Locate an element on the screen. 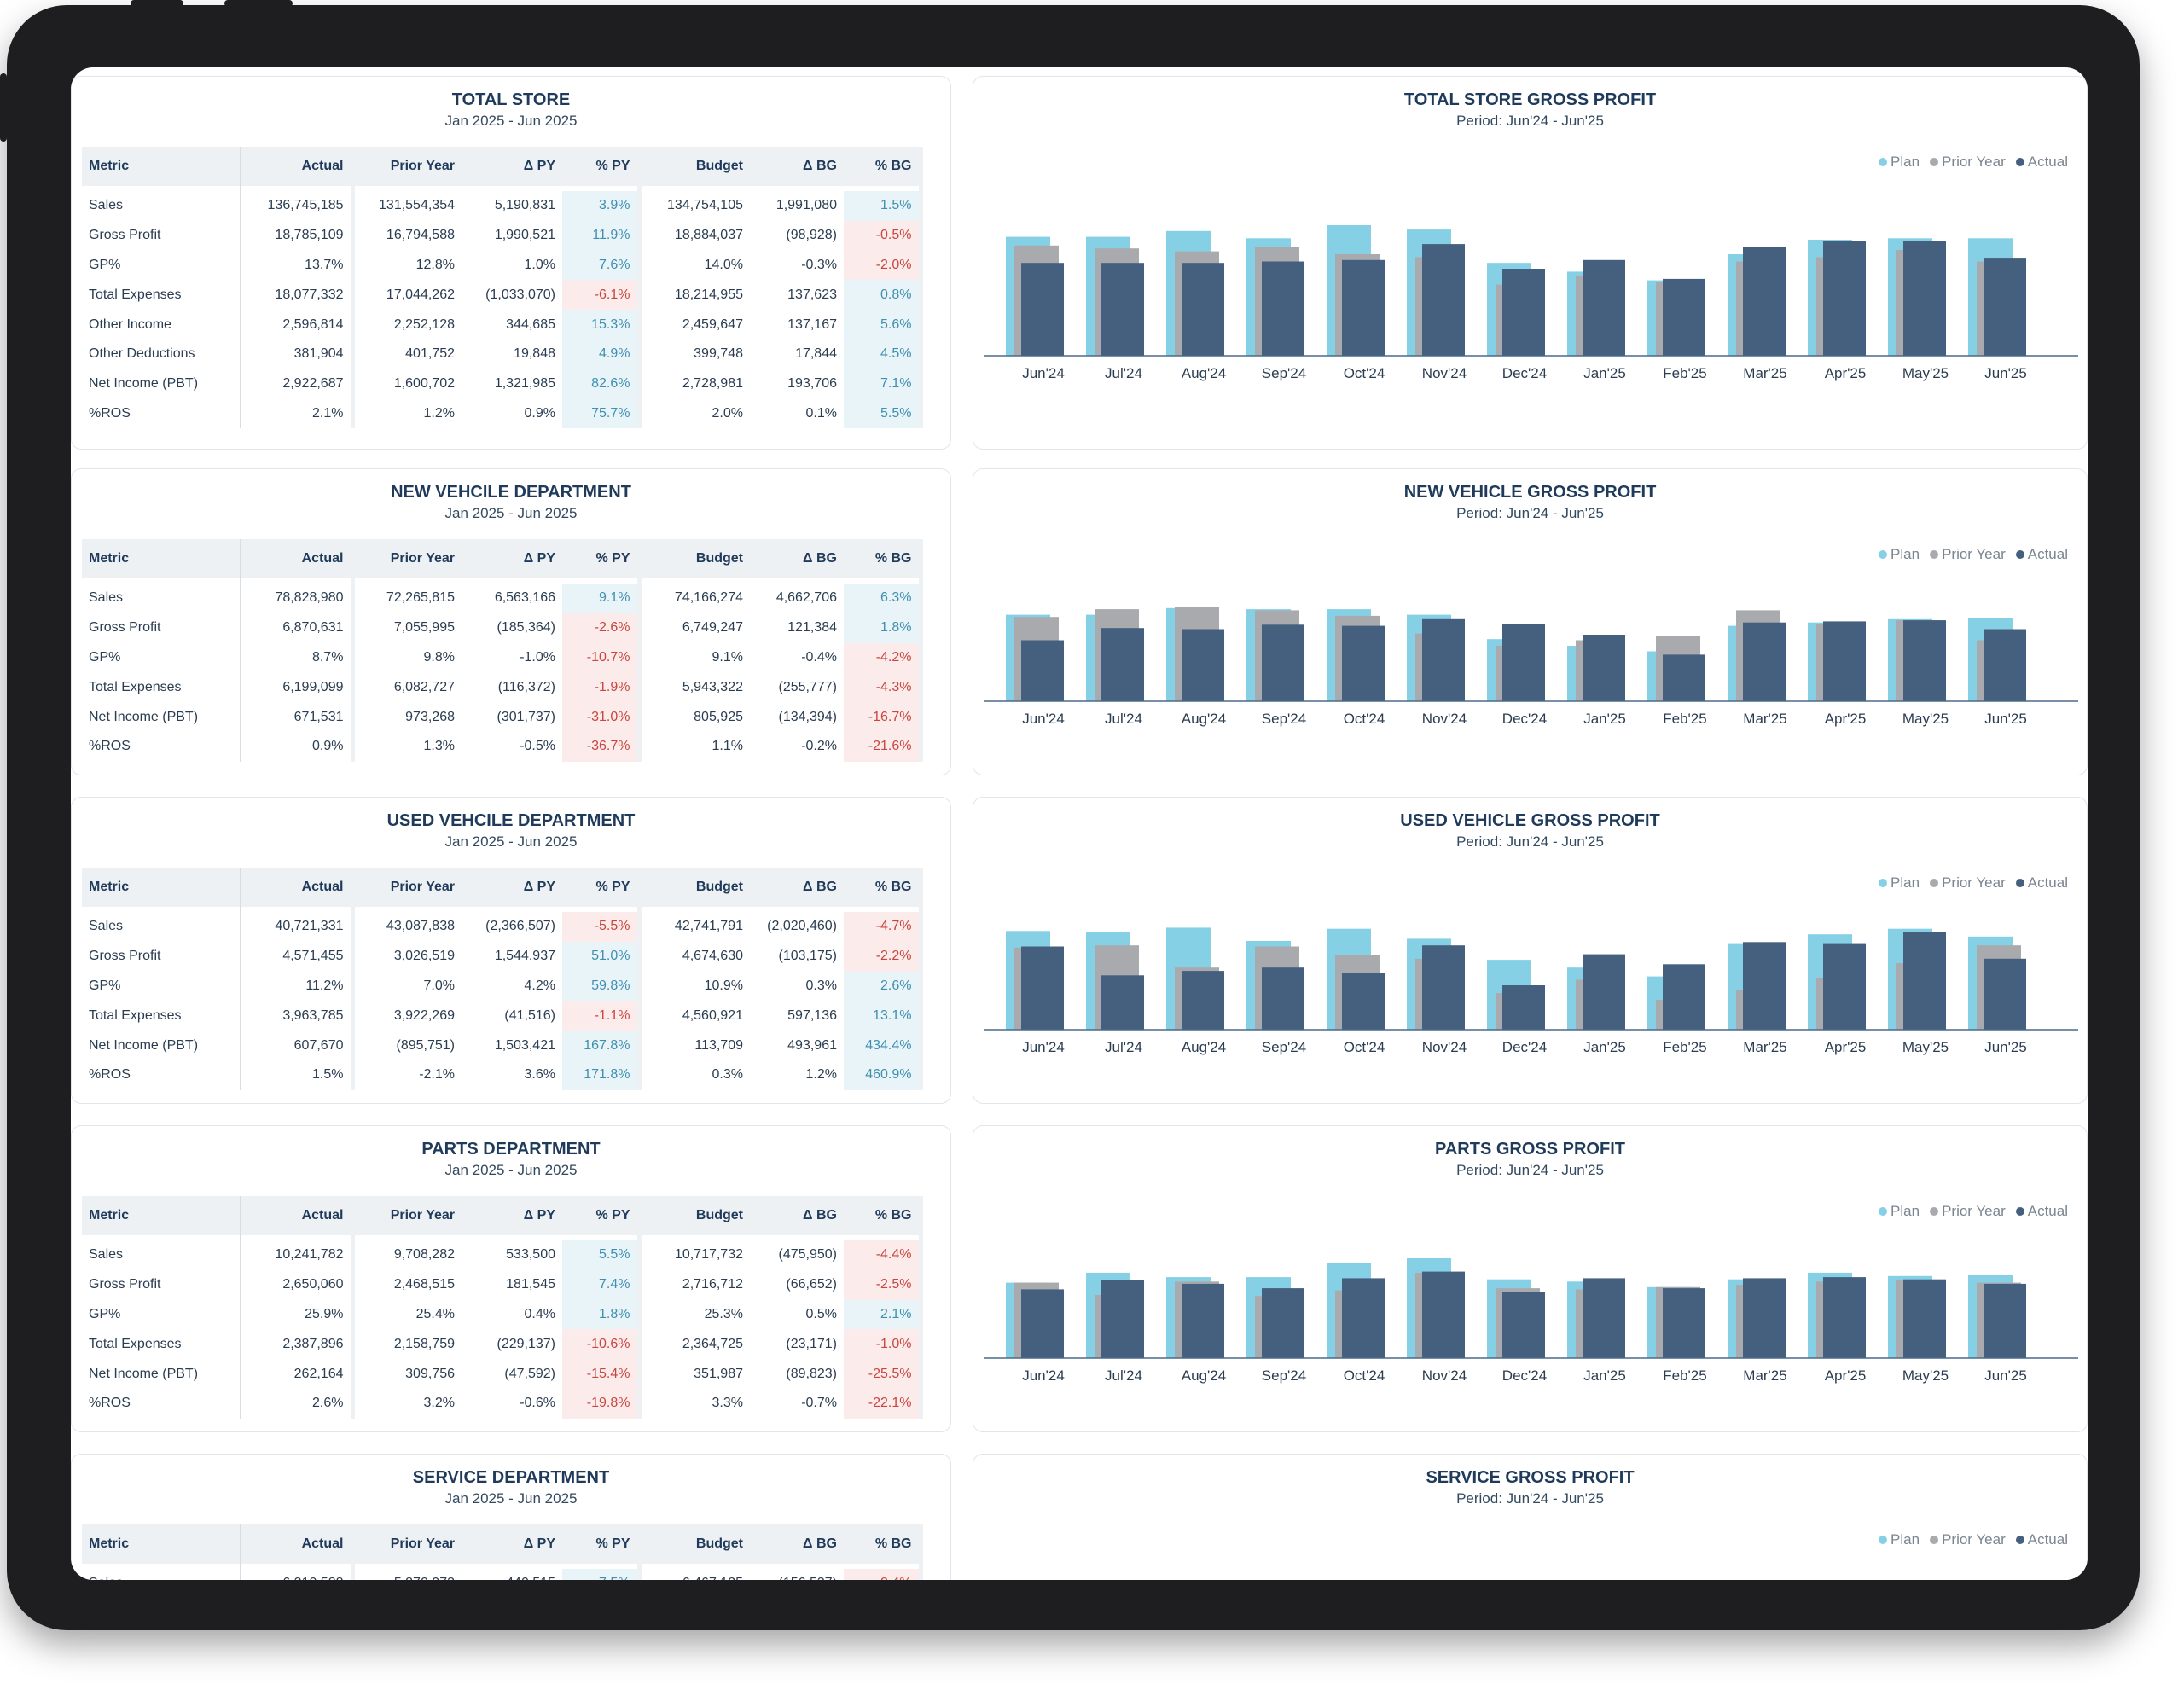 The image size is (2184, 1684). cell-delta-bg: -0.4% is located at coordinates (819, 657).